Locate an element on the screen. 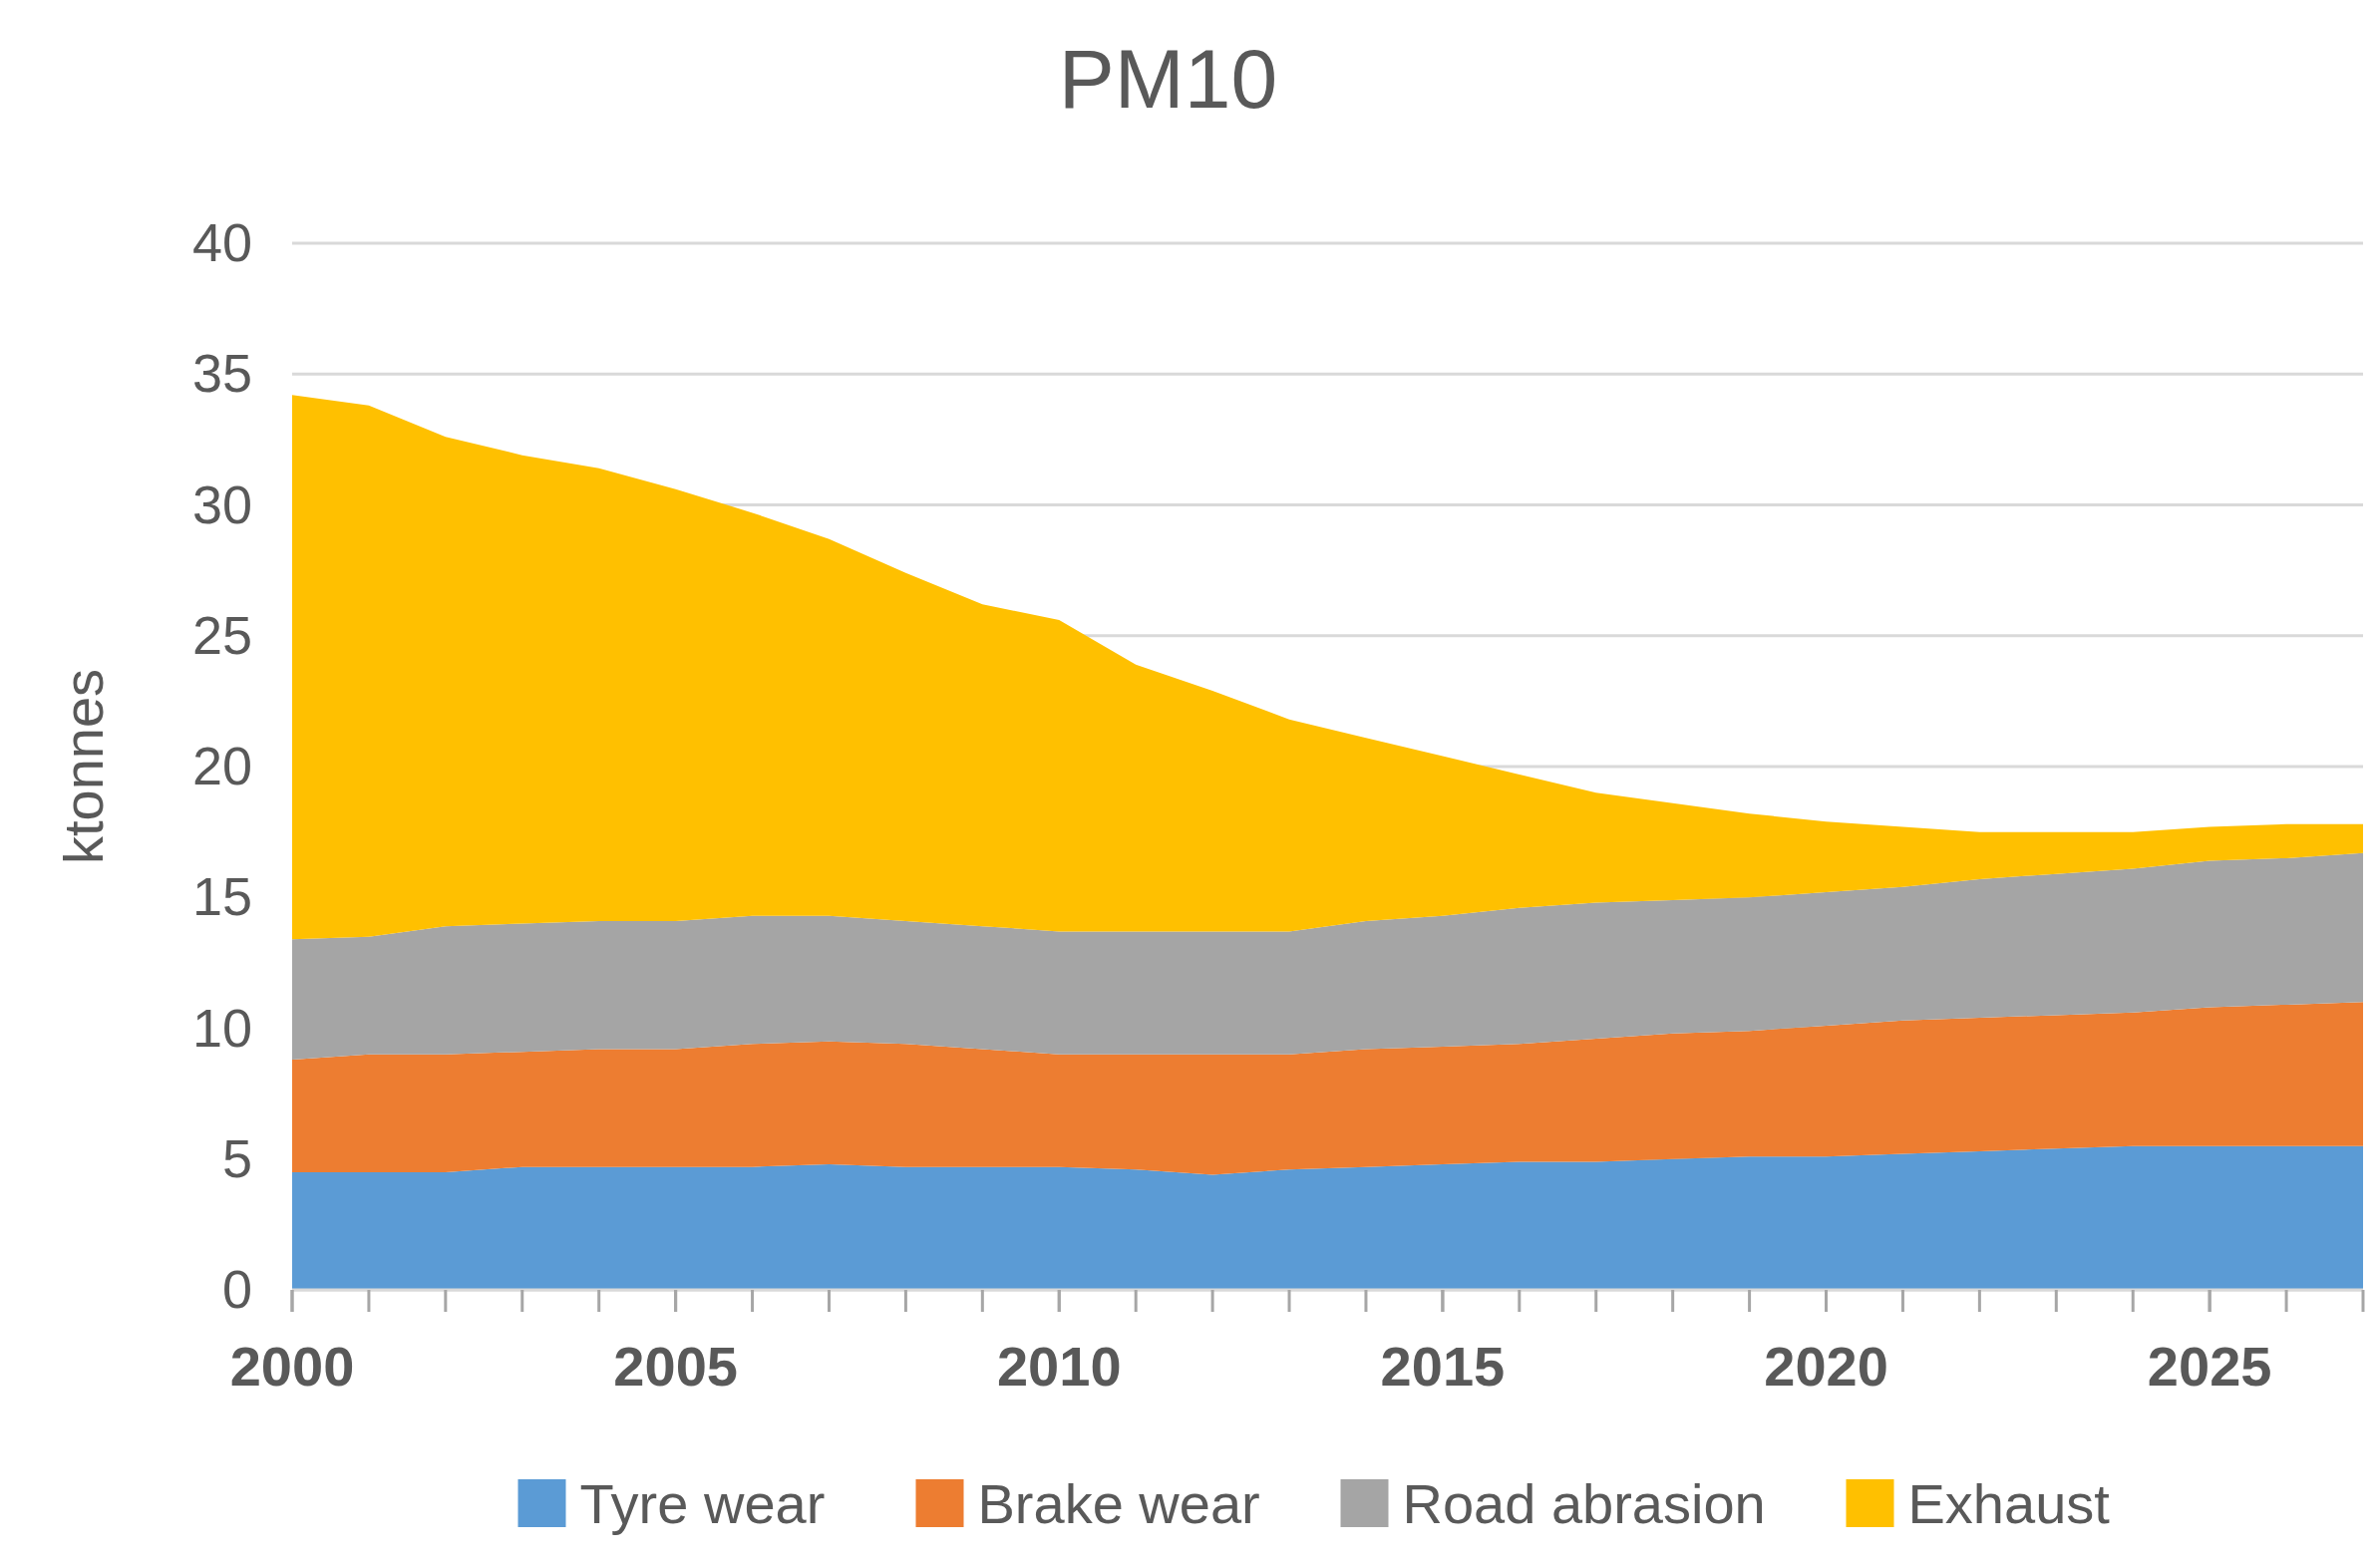  y-tick-label: 10 is located at coordinates (221, 1027).